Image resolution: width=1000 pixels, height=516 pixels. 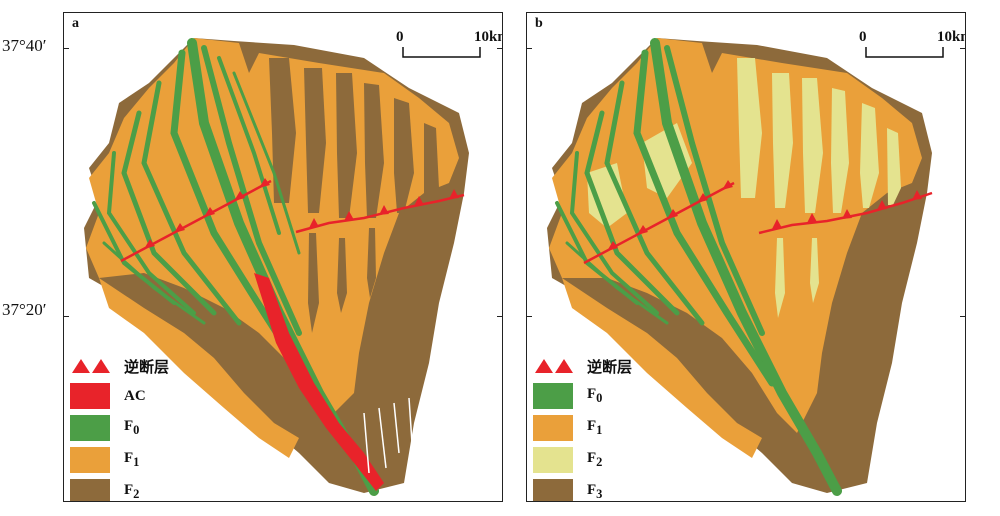 I want to click on legend-label: F3, so click(x=595, y=491).